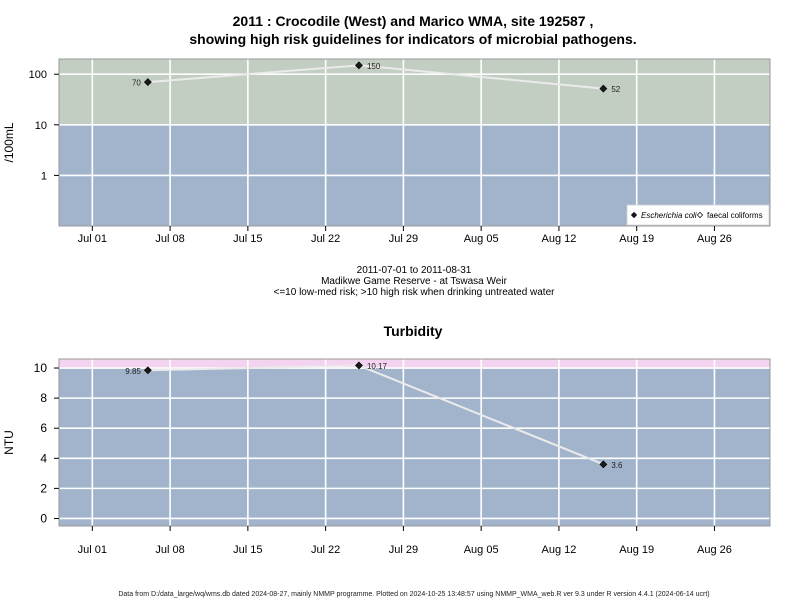 This screenshot has height=605, width=800. Describe the element at coordinates (413, 331) in the screenshot. I see `chart-title: Turbidity` at that location.